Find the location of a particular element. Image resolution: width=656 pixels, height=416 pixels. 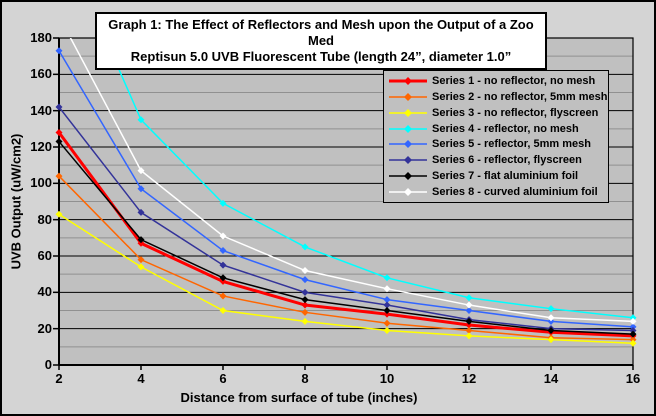

legend-item-series-6: Series 6 - reflector, flyscreen is located at coordinates (496, 160).